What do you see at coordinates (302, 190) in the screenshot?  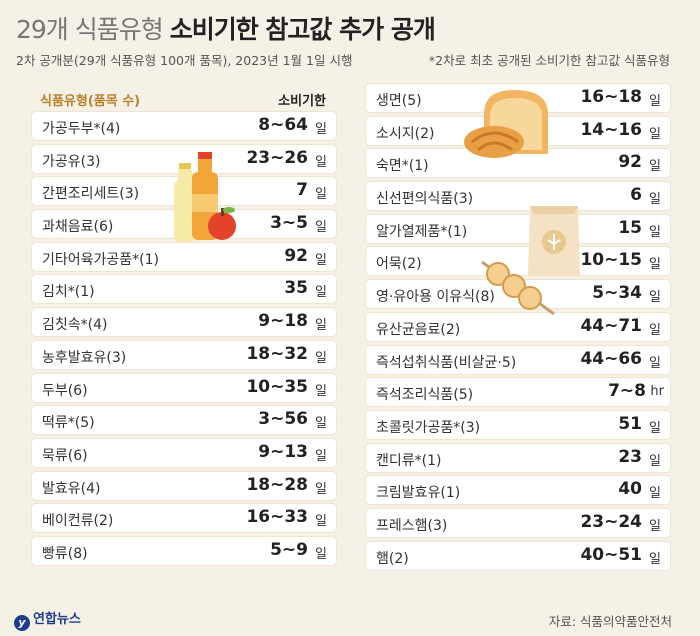 I see `row-value: 7` at bounding box center [302, 190].